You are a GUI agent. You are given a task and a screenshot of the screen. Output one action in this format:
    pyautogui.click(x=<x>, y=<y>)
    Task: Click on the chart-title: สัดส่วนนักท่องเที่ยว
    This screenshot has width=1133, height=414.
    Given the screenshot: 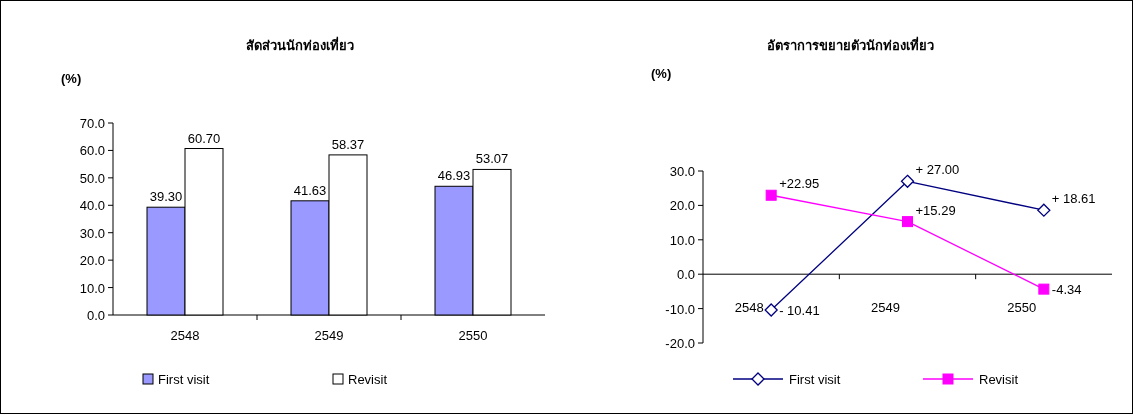 What is the action you would take?
    pyautogui.click(x=300, y=44)
    